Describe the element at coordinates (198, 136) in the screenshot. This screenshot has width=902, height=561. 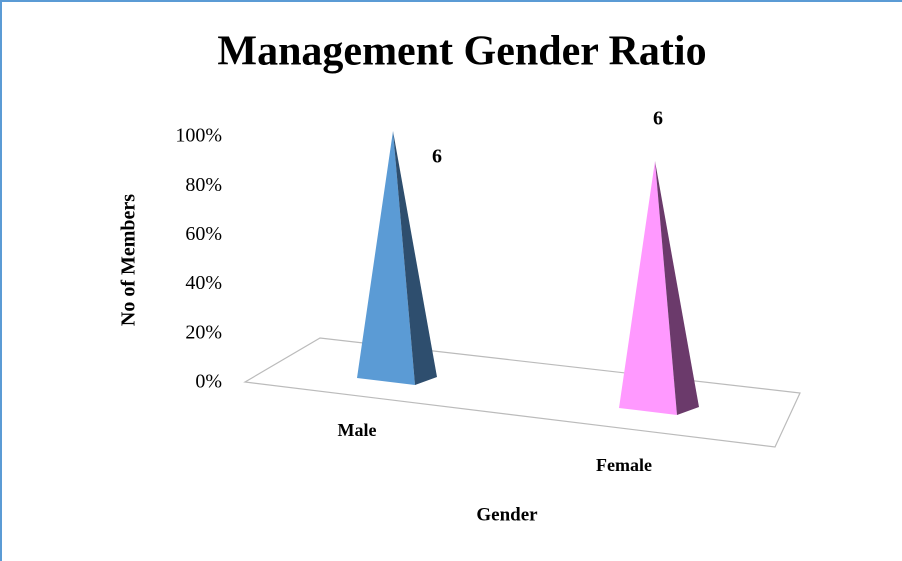
I see `y-tick-label: 100%` at that location.